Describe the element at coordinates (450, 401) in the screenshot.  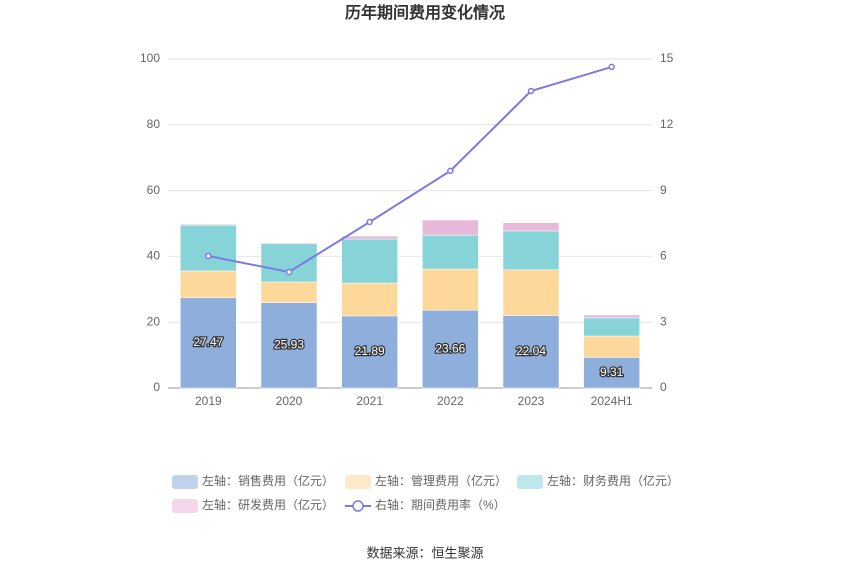
I see `x-tick-label: 2022` at that location.